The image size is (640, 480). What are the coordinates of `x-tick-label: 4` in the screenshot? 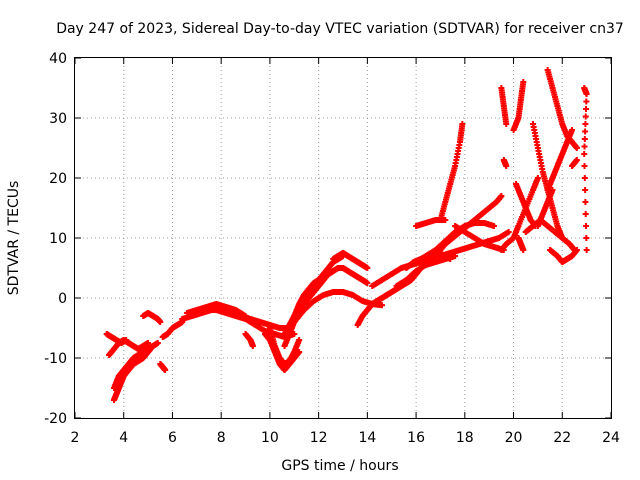 It's located at (123, 438).